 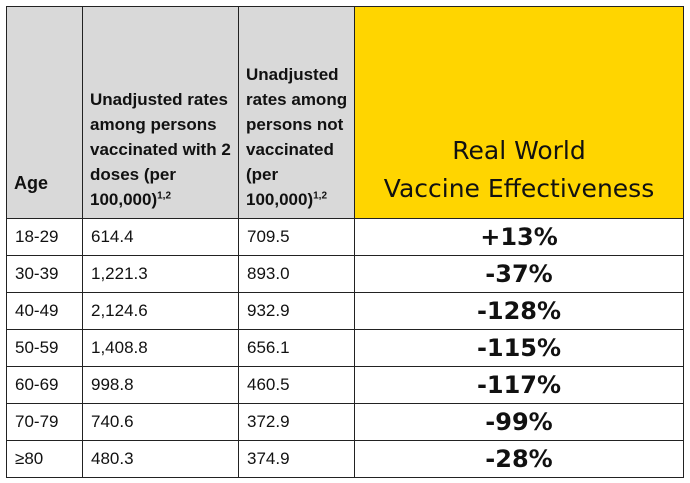 What do you see at coordinates (519, 348) in the screenshot?
I see `effectiveness-cell: -115%` at bounding box center [519, 348].